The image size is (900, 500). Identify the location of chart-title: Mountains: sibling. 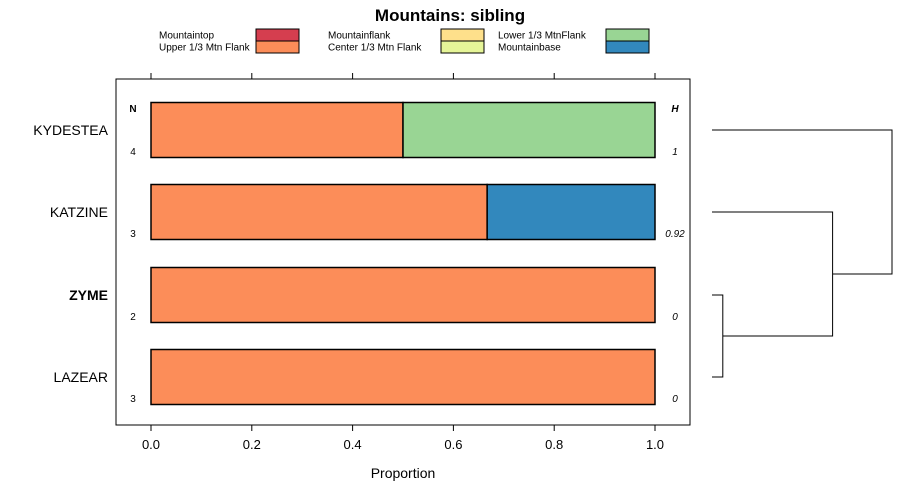
(450, 15).